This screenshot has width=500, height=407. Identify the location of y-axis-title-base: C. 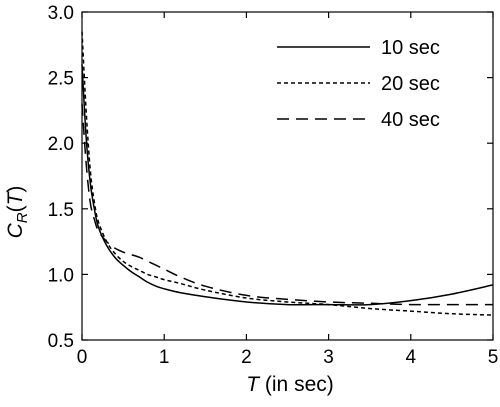
(15, 230).